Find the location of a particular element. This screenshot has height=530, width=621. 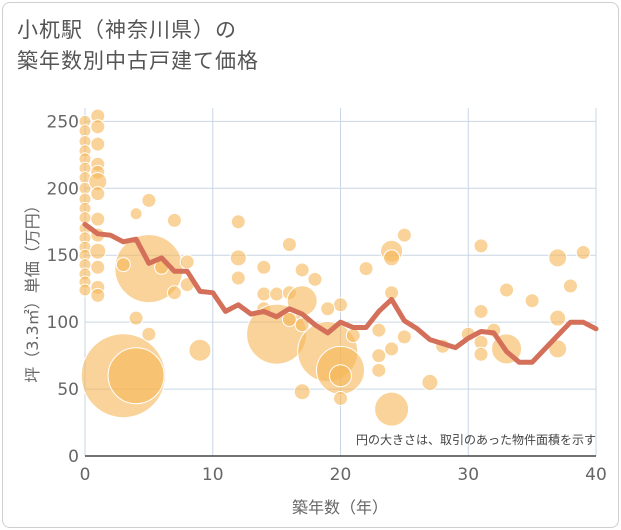

x-axis-title: 築年数（年） is located at coordinates (340, 507).